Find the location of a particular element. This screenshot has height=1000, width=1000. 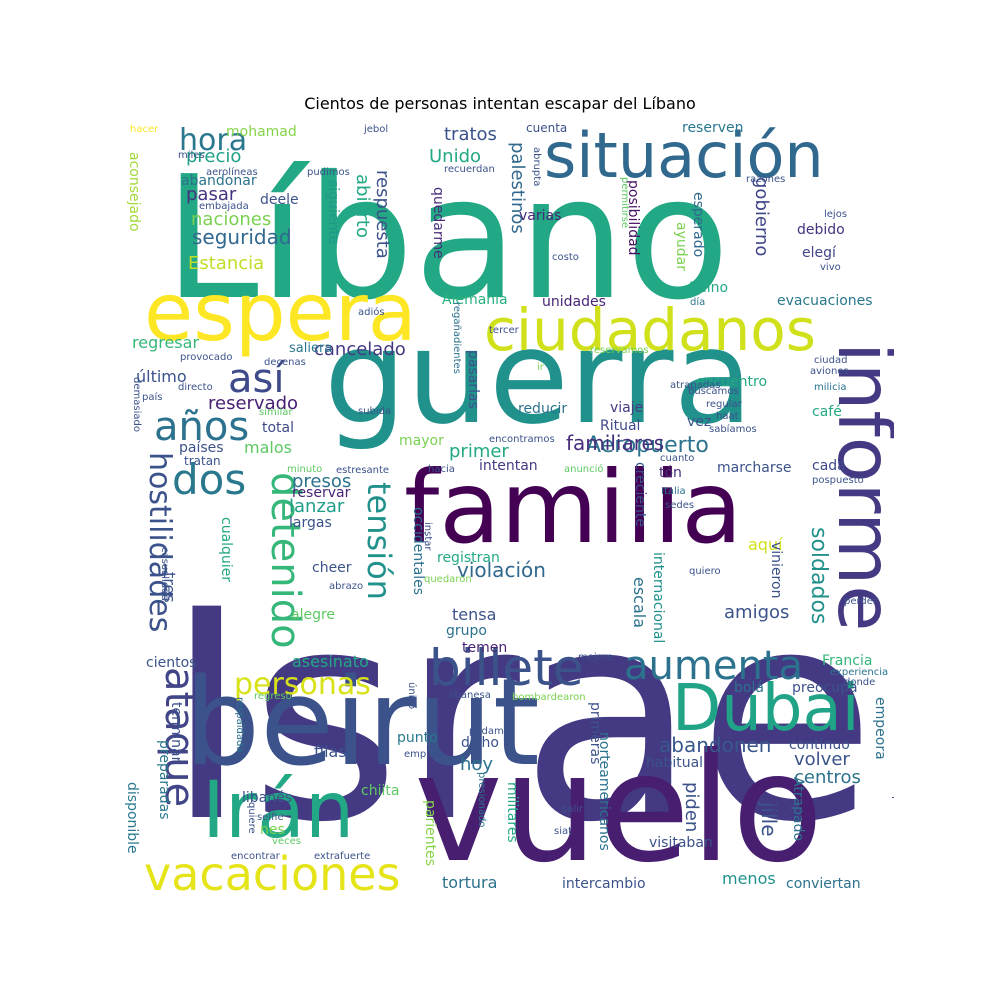

word-173: Italia is located at coordinates (673, 491).